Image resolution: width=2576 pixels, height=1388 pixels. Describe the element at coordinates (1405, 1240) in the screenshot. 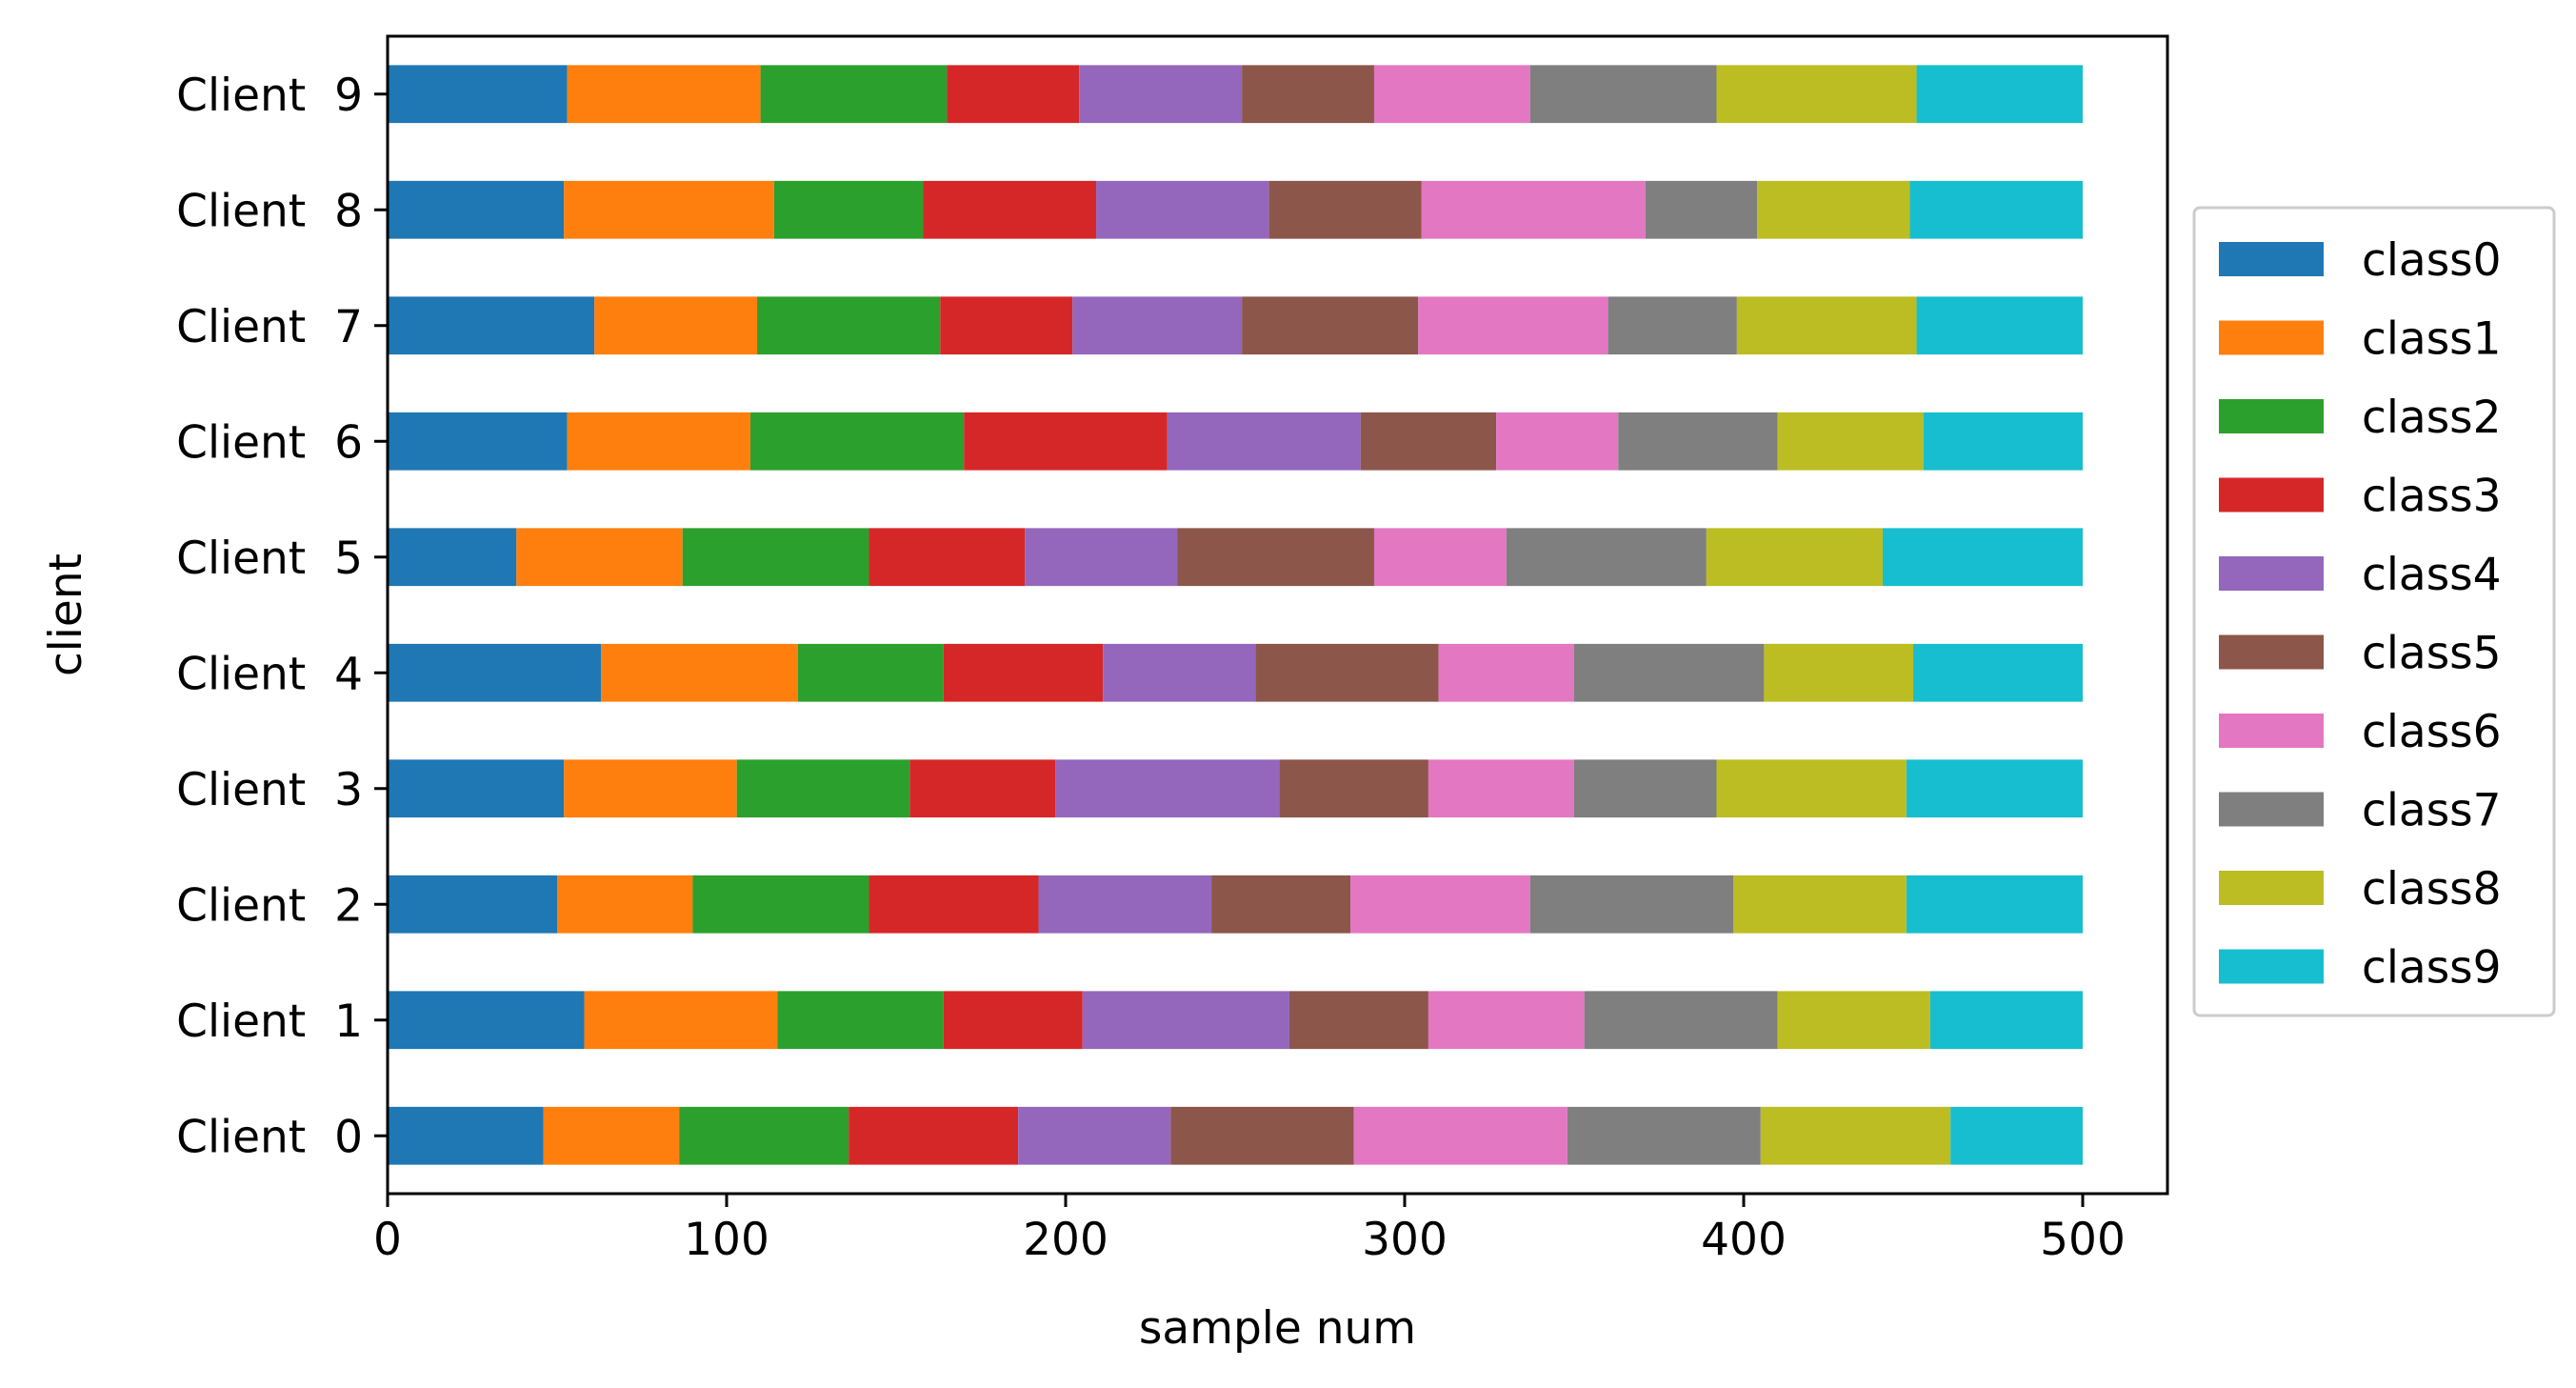

I see `x-tick-label: 300` at that location.